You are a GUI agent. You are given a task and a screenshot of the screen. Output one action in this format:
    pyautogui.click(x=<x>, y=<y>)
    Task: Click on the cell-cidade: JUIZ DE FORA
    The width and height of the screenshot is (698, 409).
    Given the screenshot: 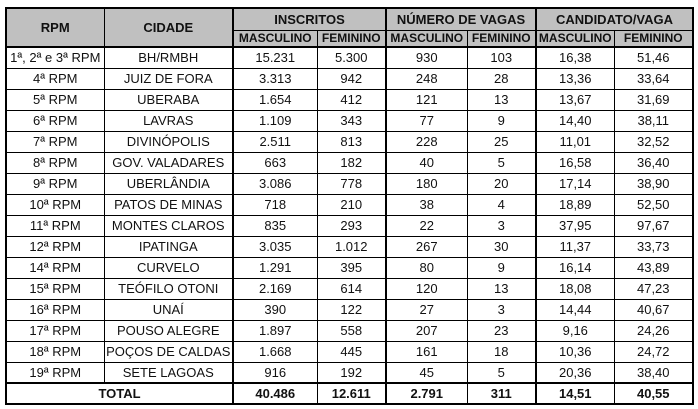 What is the action you would take?
    pyautogui.click(x=168, y=78)
    